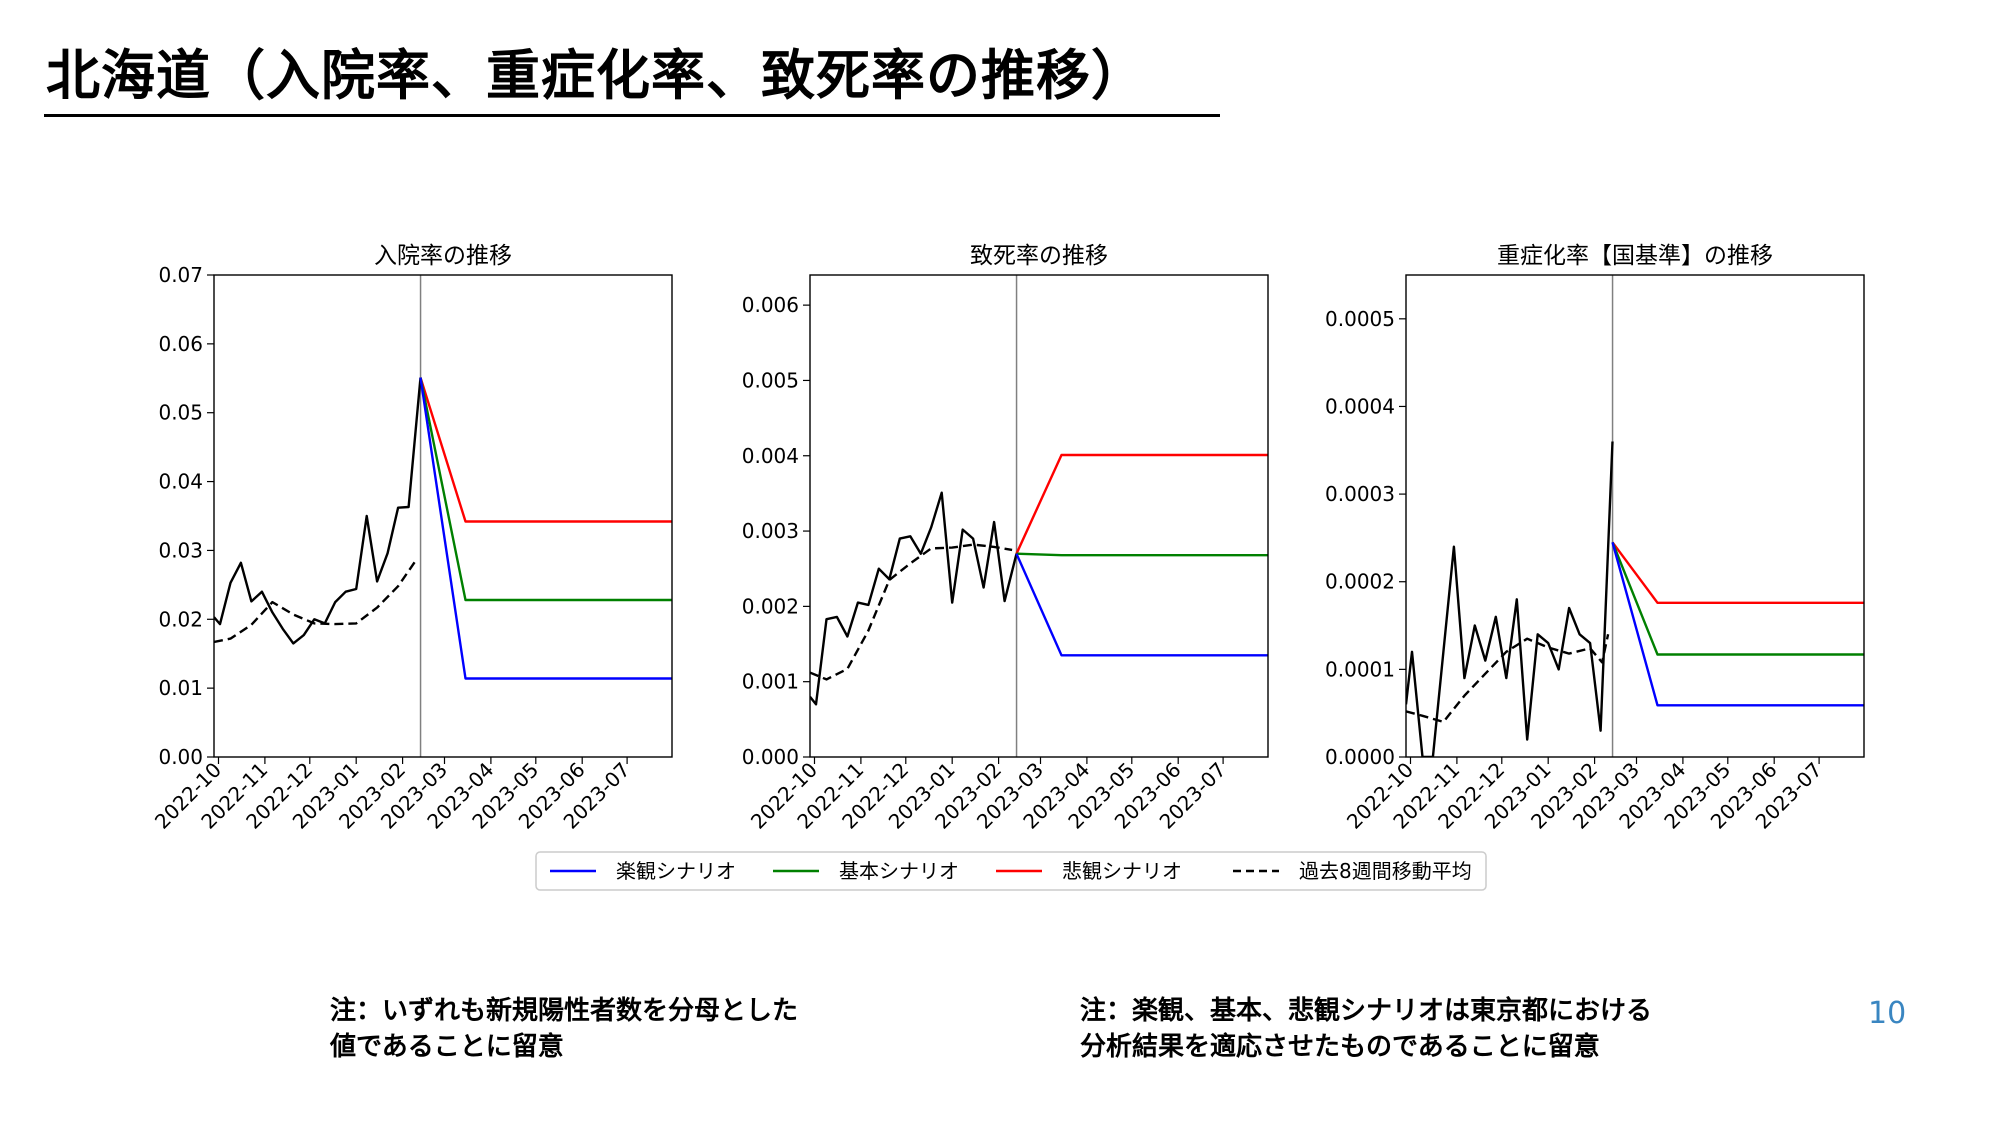 The image size is (2000, 1125). Describe the element at coordinates (1635, 256) in the screenshot. I see `chart-title: 重症化率【国基準】の推移` at that location.